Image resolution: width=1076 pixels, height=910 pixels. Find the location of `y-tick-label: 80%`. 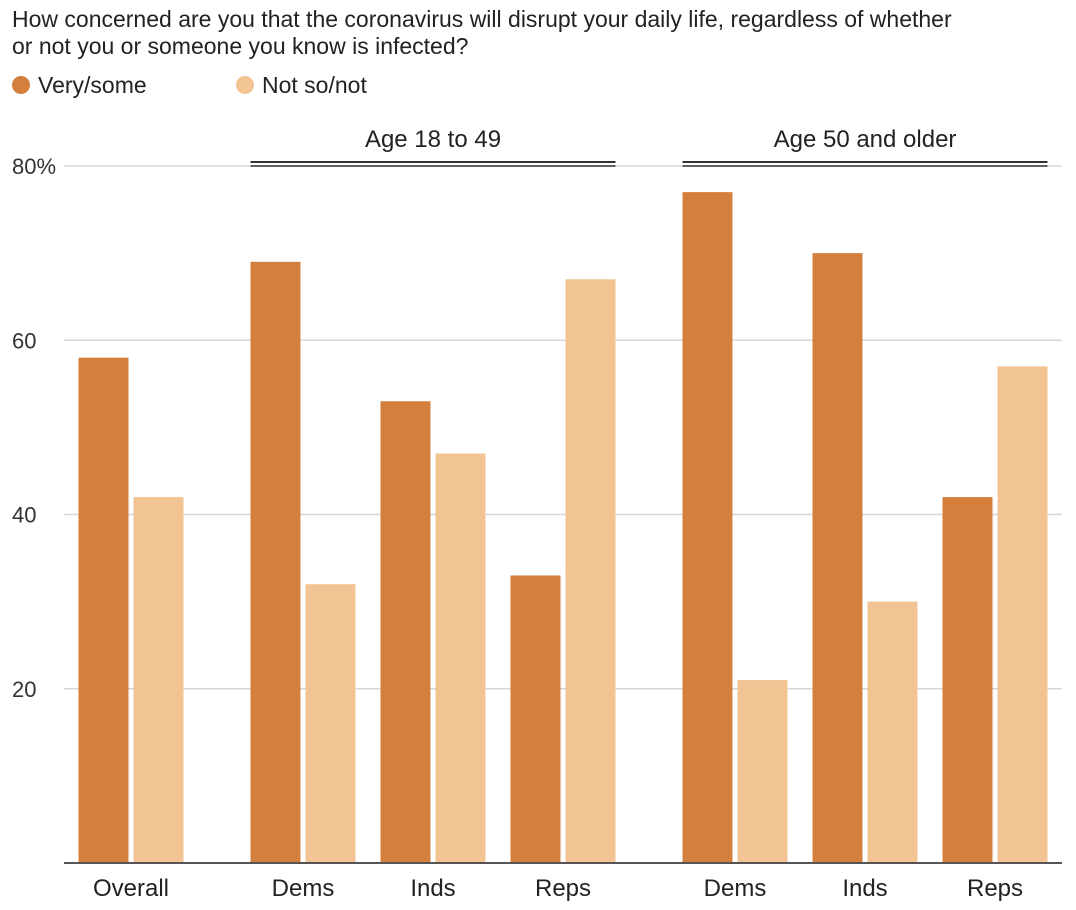

y-tick-label: 80% is located at coordinates (34, 166).